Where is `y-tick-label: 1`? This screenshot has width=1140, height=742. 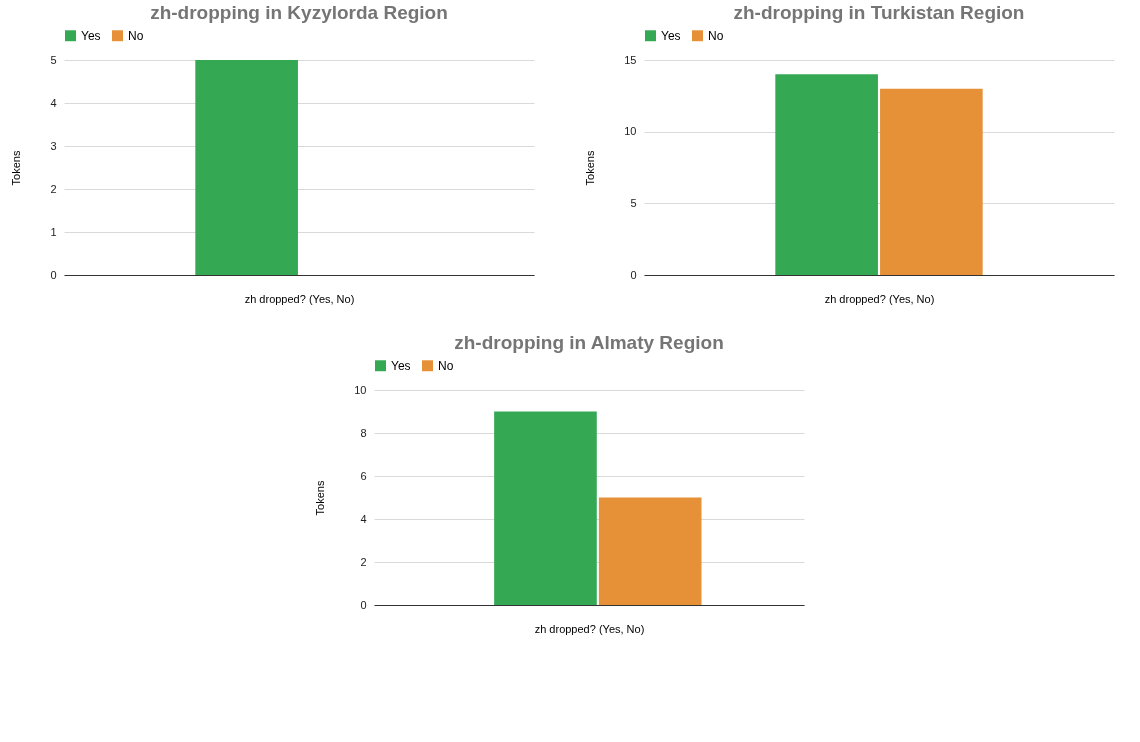
y-tick-label: 1 is located at coordinates (53, 231).